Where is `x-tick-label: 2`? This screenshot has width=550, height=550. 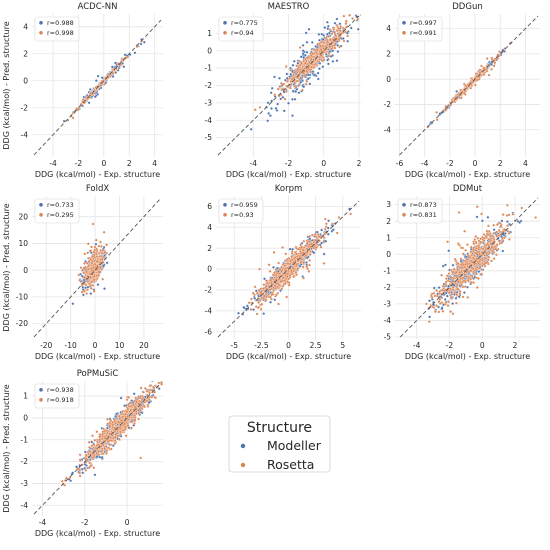
x-tick-label: 2 is located at coordinates (129, 163).